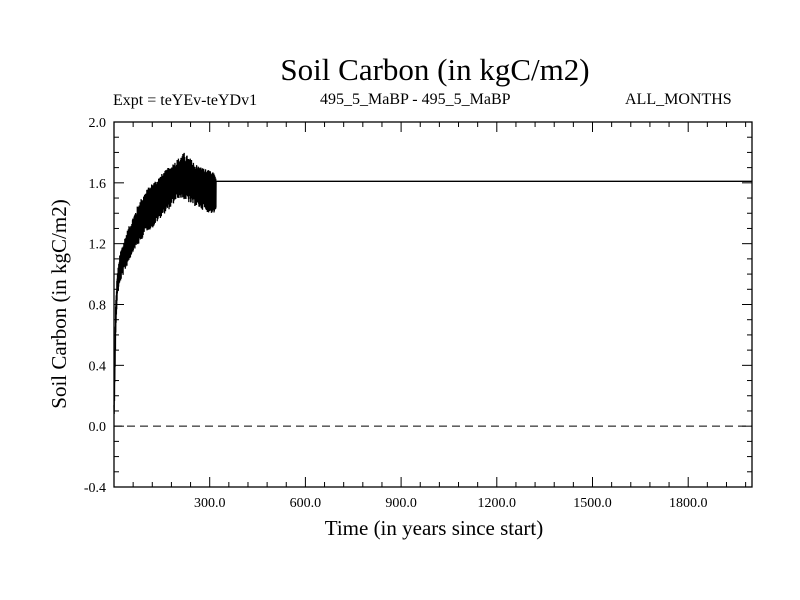 Image resolution: width=800 pixels, height=600 pixels. I want to click on y-tick-label: 0.8, so click(98, 306).